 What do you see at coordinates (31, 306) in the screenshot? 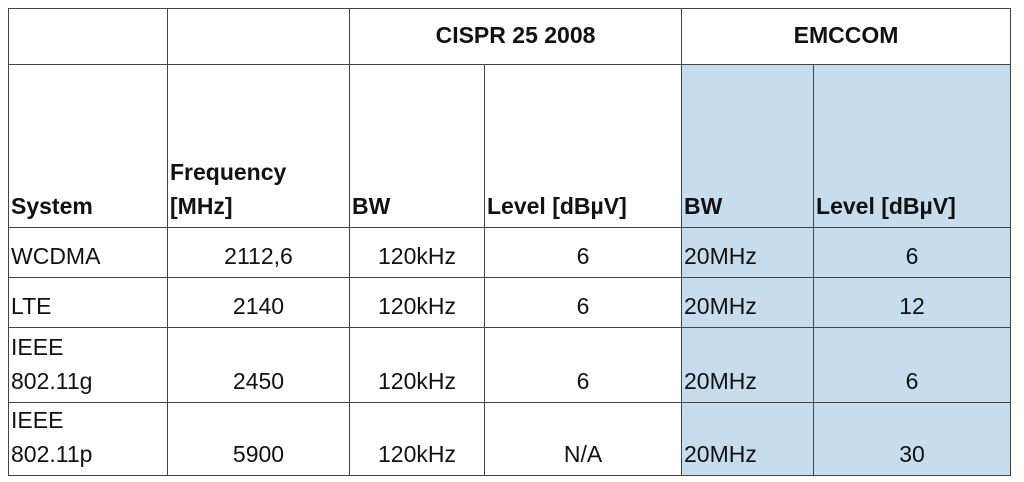
I see `cell-text: LTE` at bounding box center [31, 306].